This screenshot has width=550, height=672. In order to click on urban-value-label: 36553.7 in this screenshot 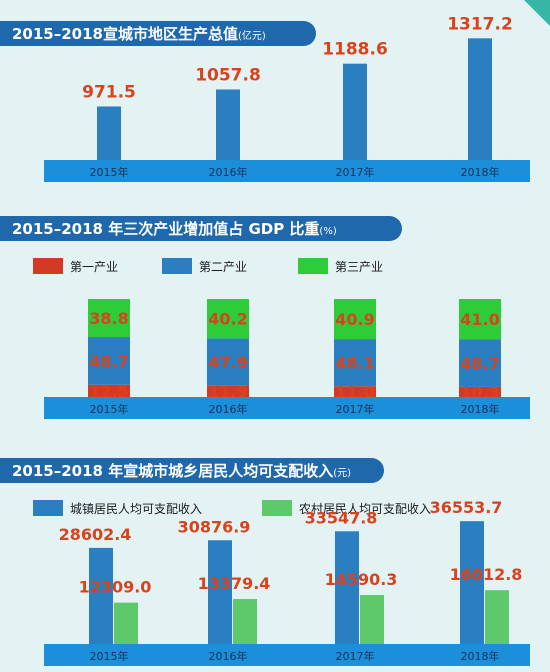, I will do `click(466, 507)`.